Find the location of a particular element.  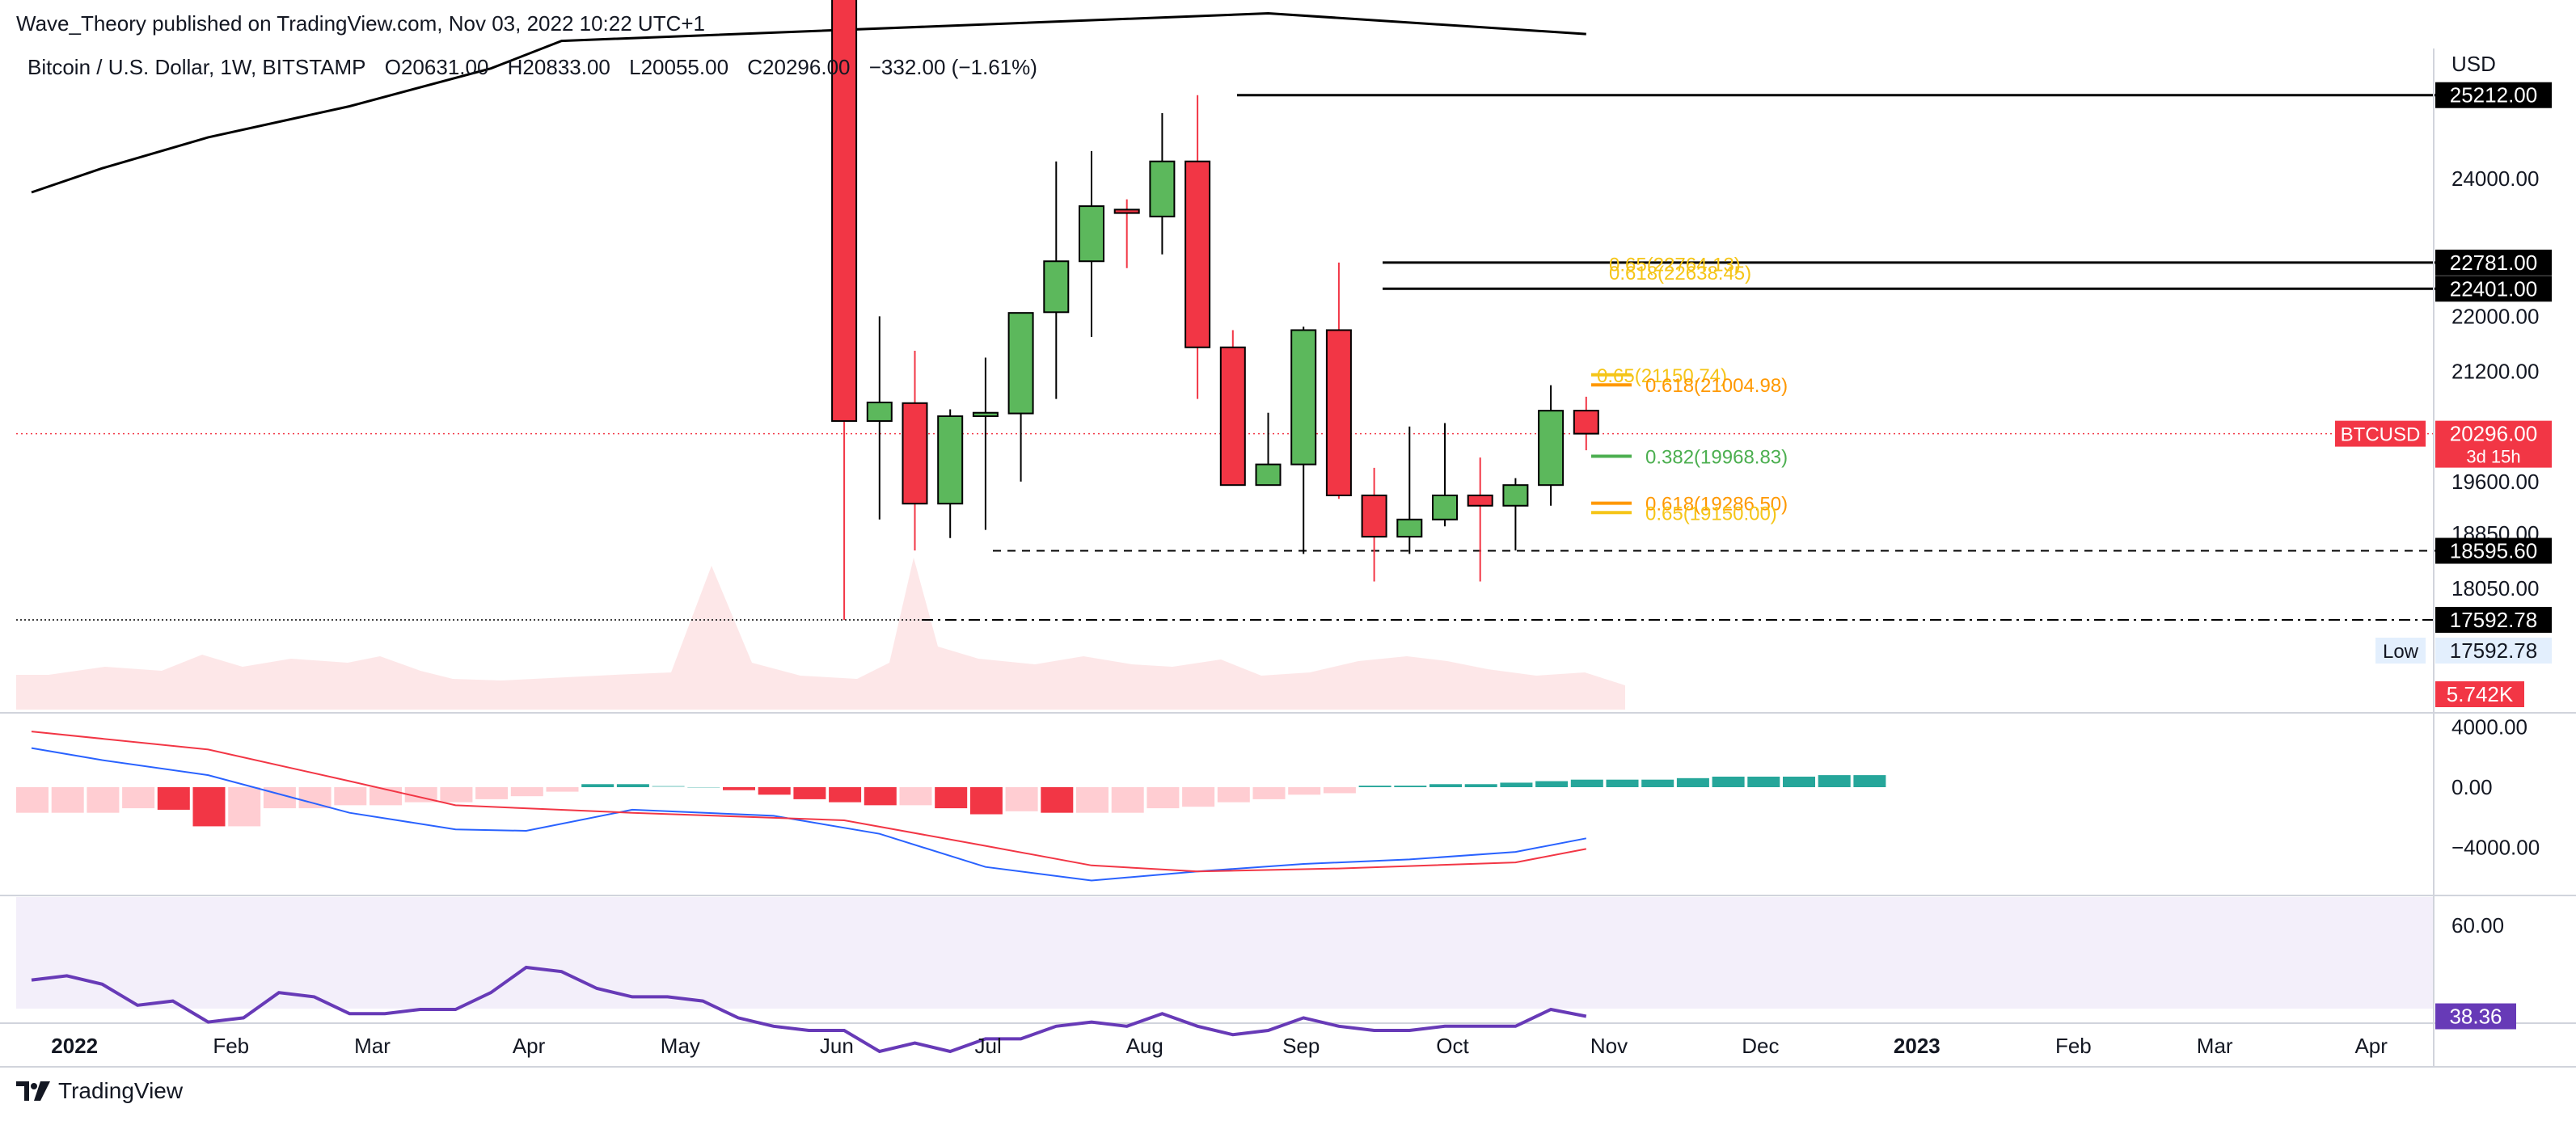

time-tick-label: Aug is located at coordinates (1144, 1046).